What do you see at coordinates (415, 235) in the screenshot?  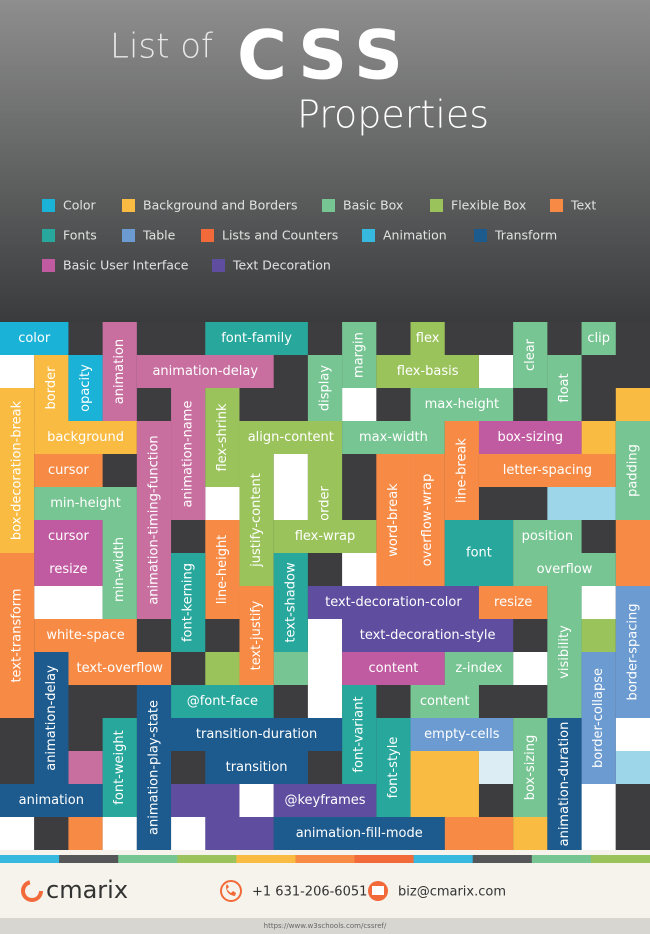 I see `legend-label: Animation` at bounding box center [415, 235].